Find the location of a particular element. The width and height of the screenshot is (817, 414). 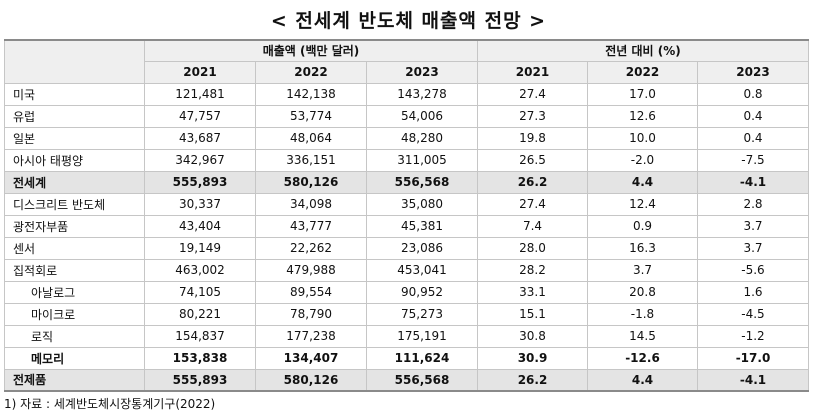

table-cell: 19,149 is located at coordinates (200, 248).